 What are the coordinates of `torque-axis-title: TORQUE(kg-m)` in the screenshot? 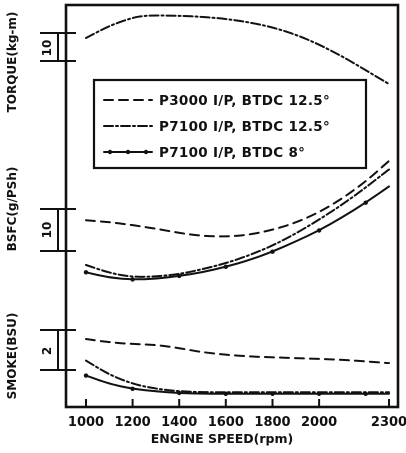 It's located at (12, 62).